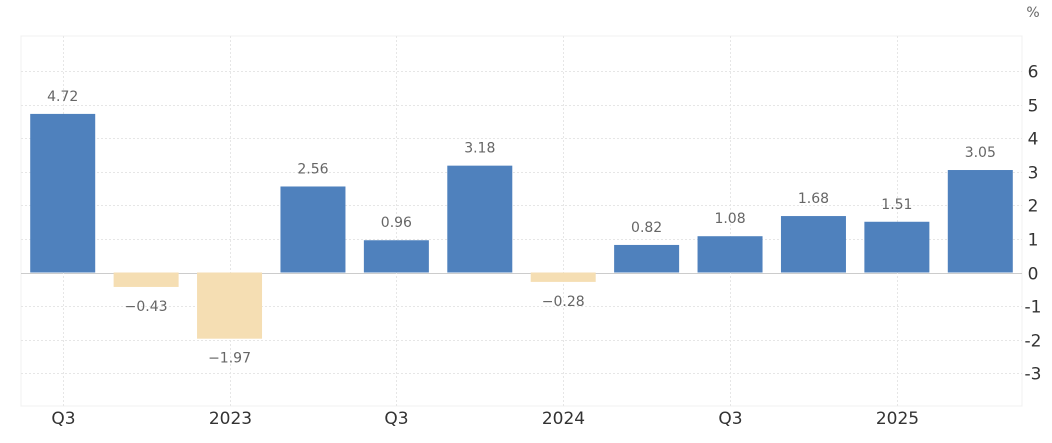 The image size is (1052, 443). I want to click on y-axis-unit-label: %, so click(1032, 13).